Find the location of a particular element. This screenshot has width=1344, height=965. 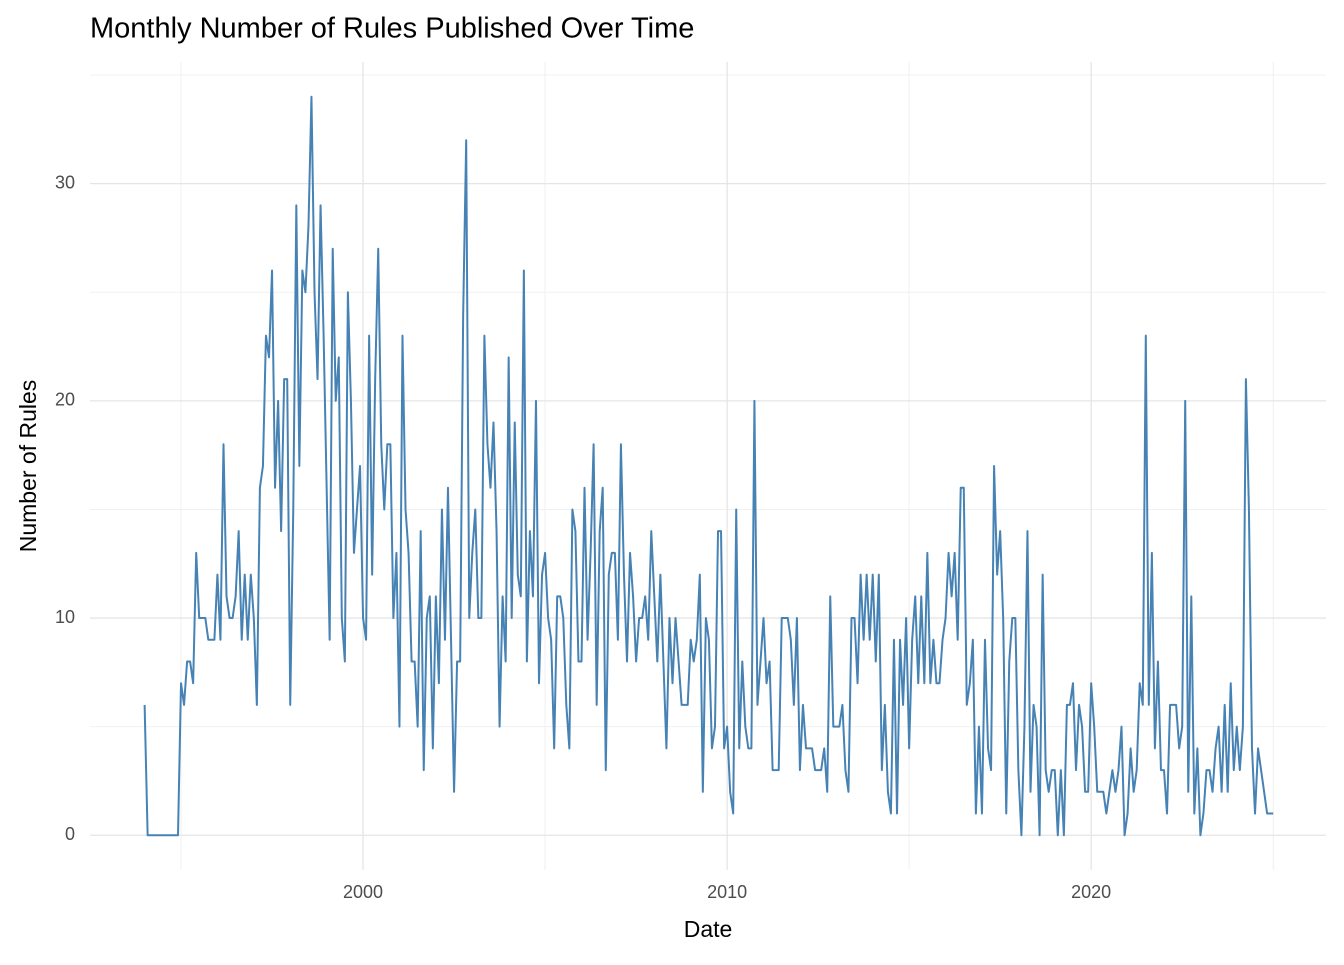

y-tick-label: 10 is located at coordinates (65, 617).